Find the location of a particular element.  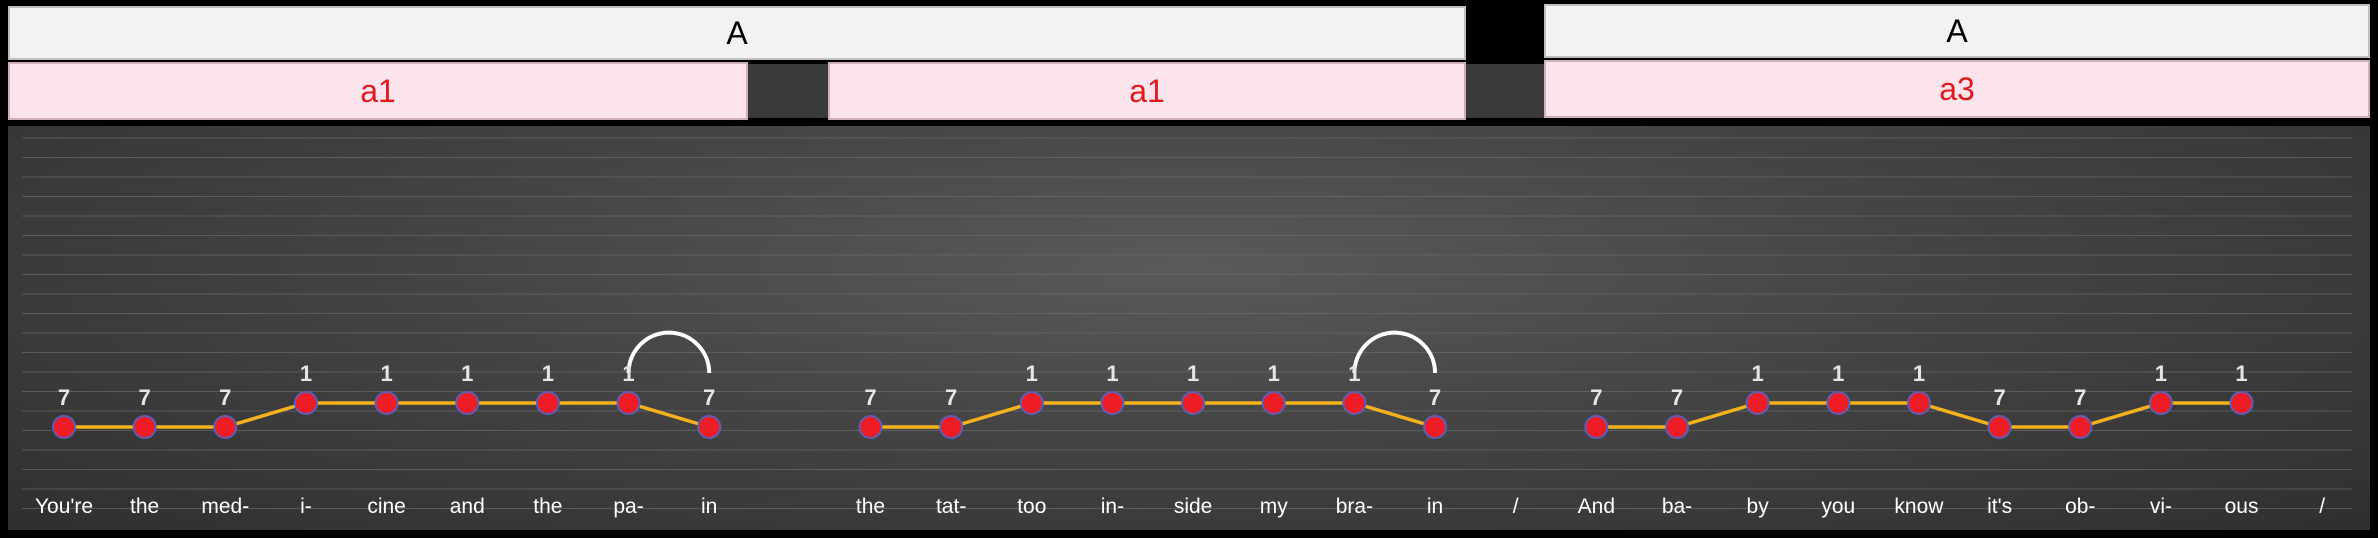

lyric-syllable: and is located at coordinates (467, 506).